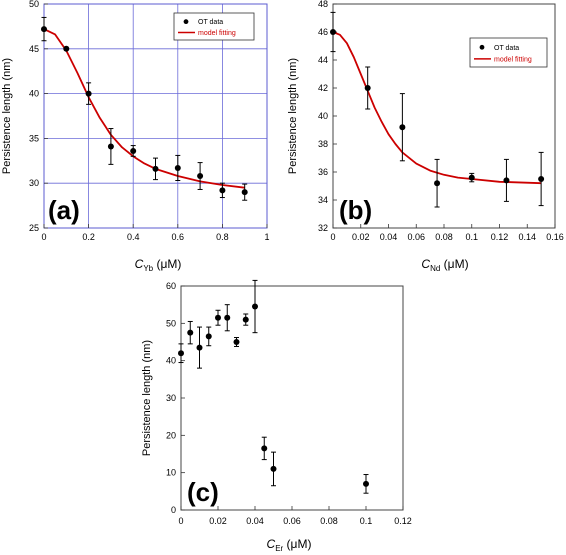  Describe the element at coordinates (133, 237) in the screenshot. I see `x-tick-label: 0.4` at that location.